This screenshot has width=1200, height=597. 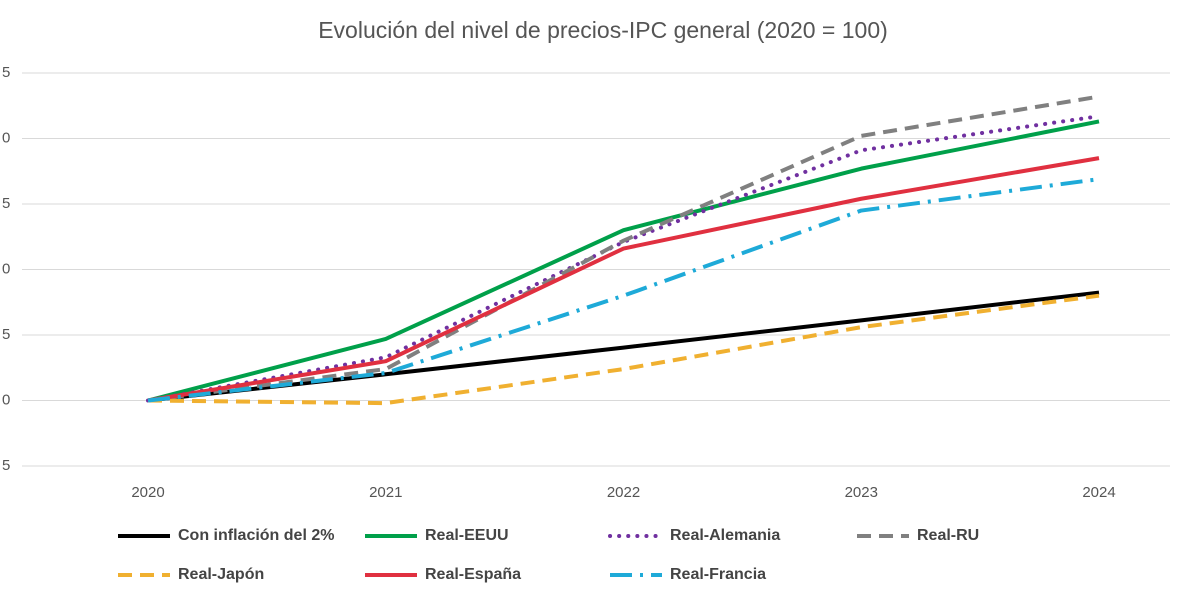 I want to click on legend-label: Real-EEUU, so click(x=467, y=535).